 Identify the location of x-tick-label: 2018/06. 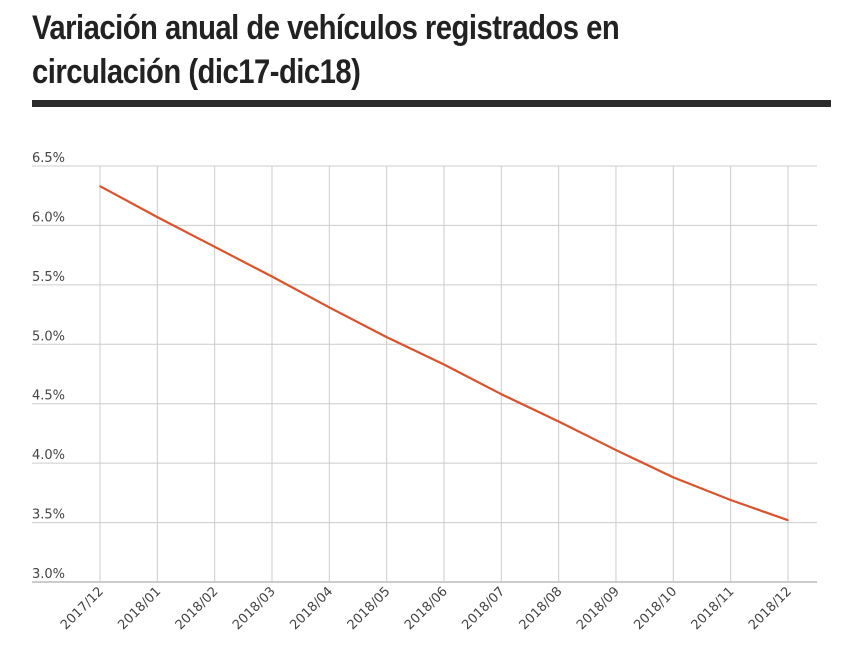
(426, 608).